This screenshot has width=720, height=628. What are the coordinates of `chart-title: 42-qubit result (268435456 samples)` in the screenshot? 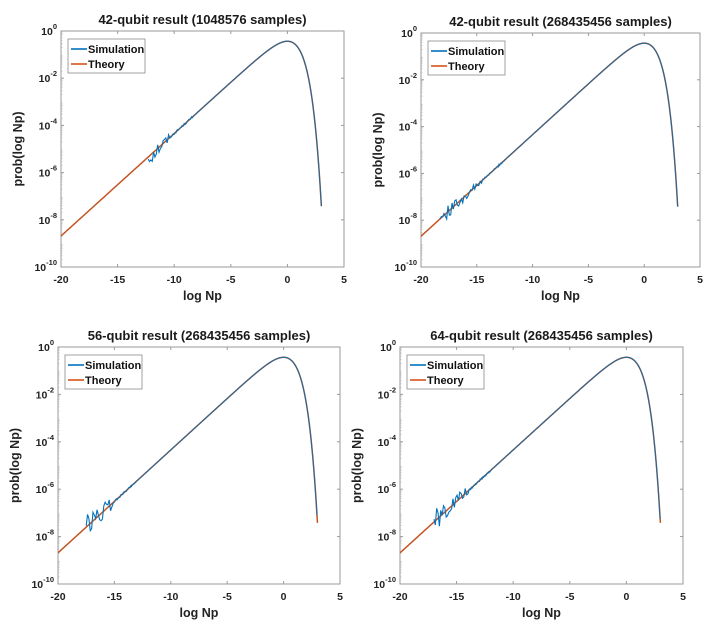 It's located at (560, 21).